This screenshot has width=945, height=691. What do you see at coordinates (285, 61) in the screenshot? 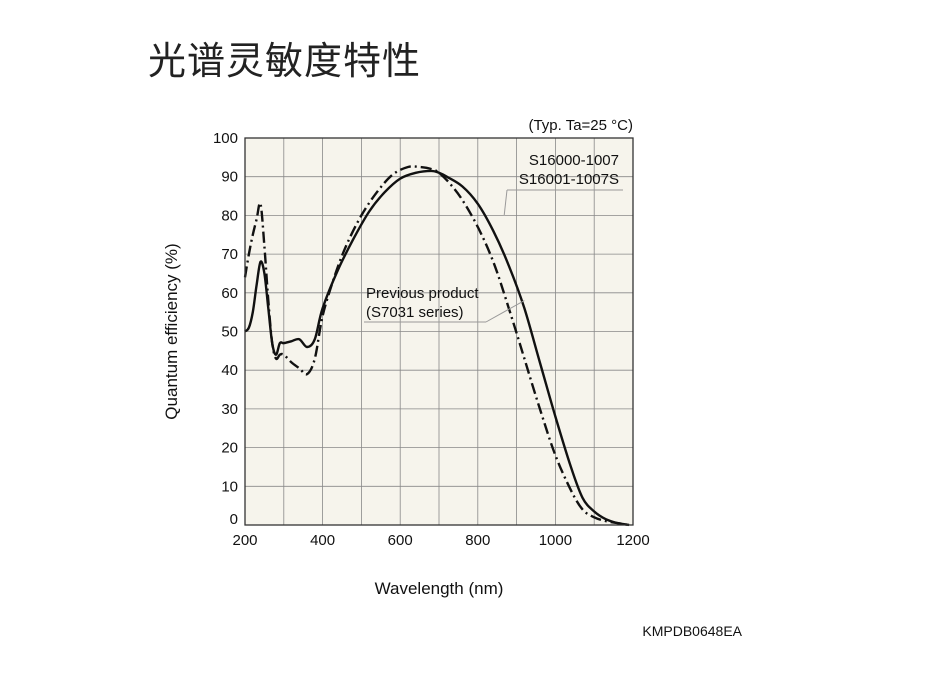
I see `page-title: 光谱灵敏度特性` at bounding box center [285, 61].